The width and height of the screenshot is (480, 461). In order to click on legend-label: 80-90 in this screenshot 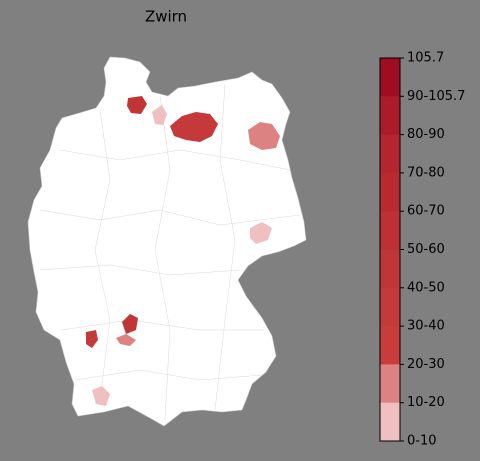, I will do `click(426, 134)`.